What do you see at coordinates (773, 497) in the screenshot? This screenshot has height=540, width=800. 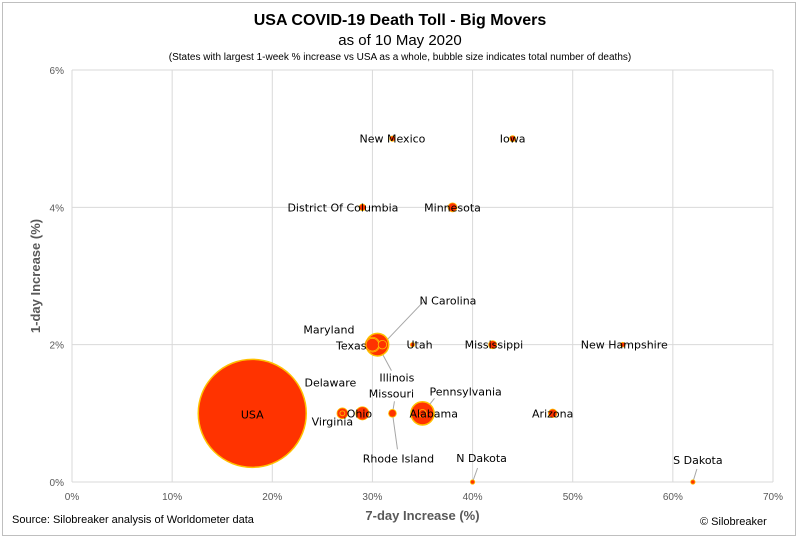 I see `x-tick-label: 70%` at bounding box center [773, 497].